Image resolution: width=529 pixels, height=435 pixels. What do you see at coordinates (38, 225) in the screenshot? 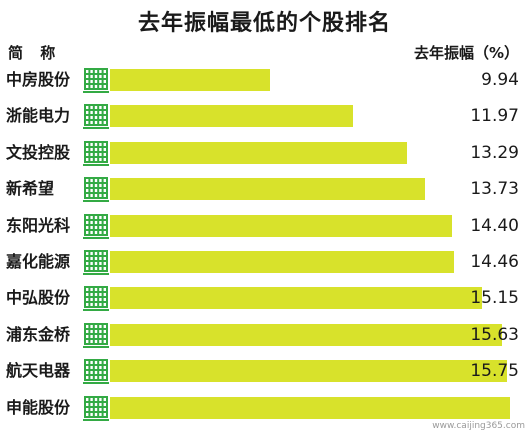
I see `category-label: 东阳光科` at bounding box center [38, 225].